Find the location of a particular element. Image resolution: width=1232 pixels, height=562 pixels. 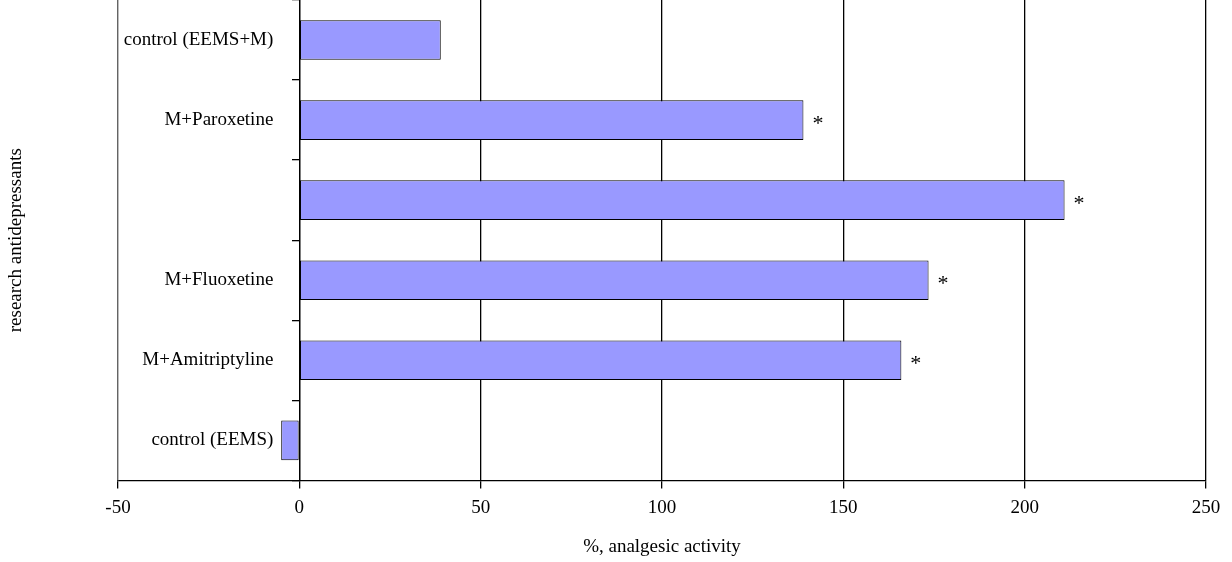

y-tick-label: M+Paroxetine is located at coordinates (219, 119).